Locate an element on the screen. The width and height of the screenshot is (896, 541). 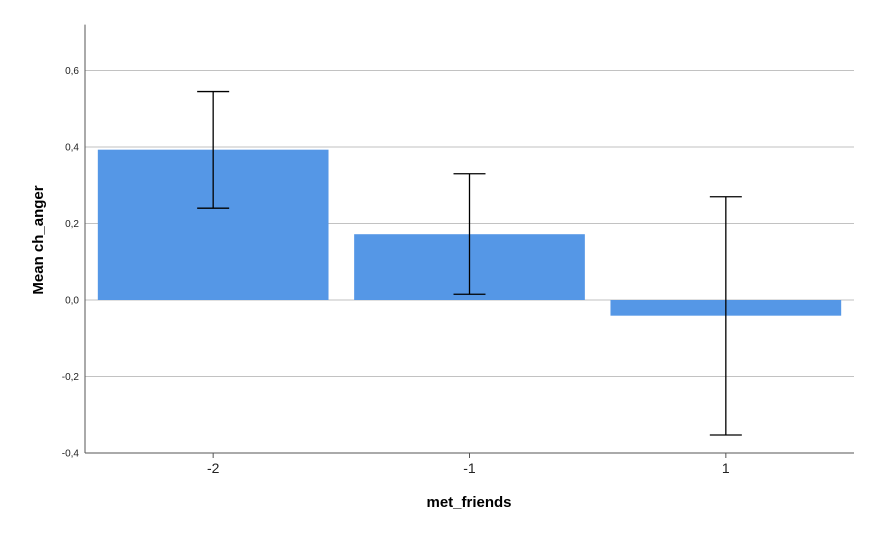
y-tick-label: 0,2 is located at coordinates (72, 224).